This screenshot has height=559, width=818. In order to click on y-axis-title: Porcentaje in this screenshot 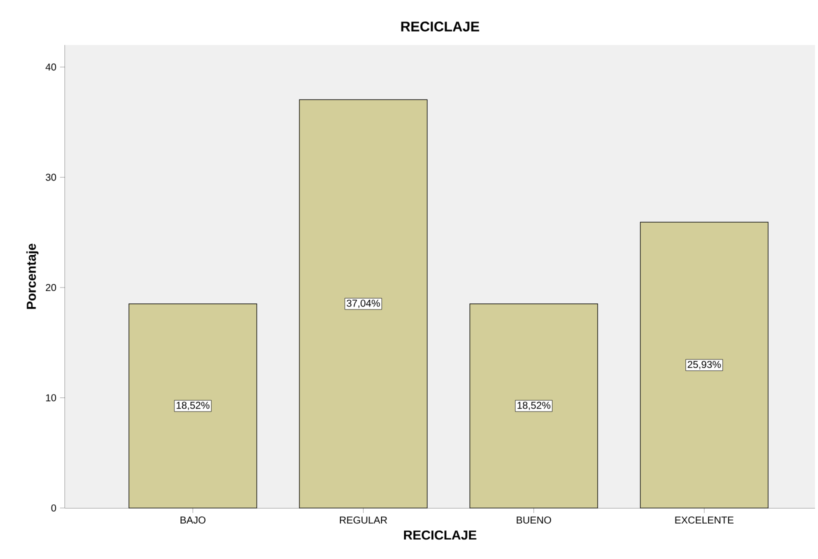, I will do `click(32, 276)`.